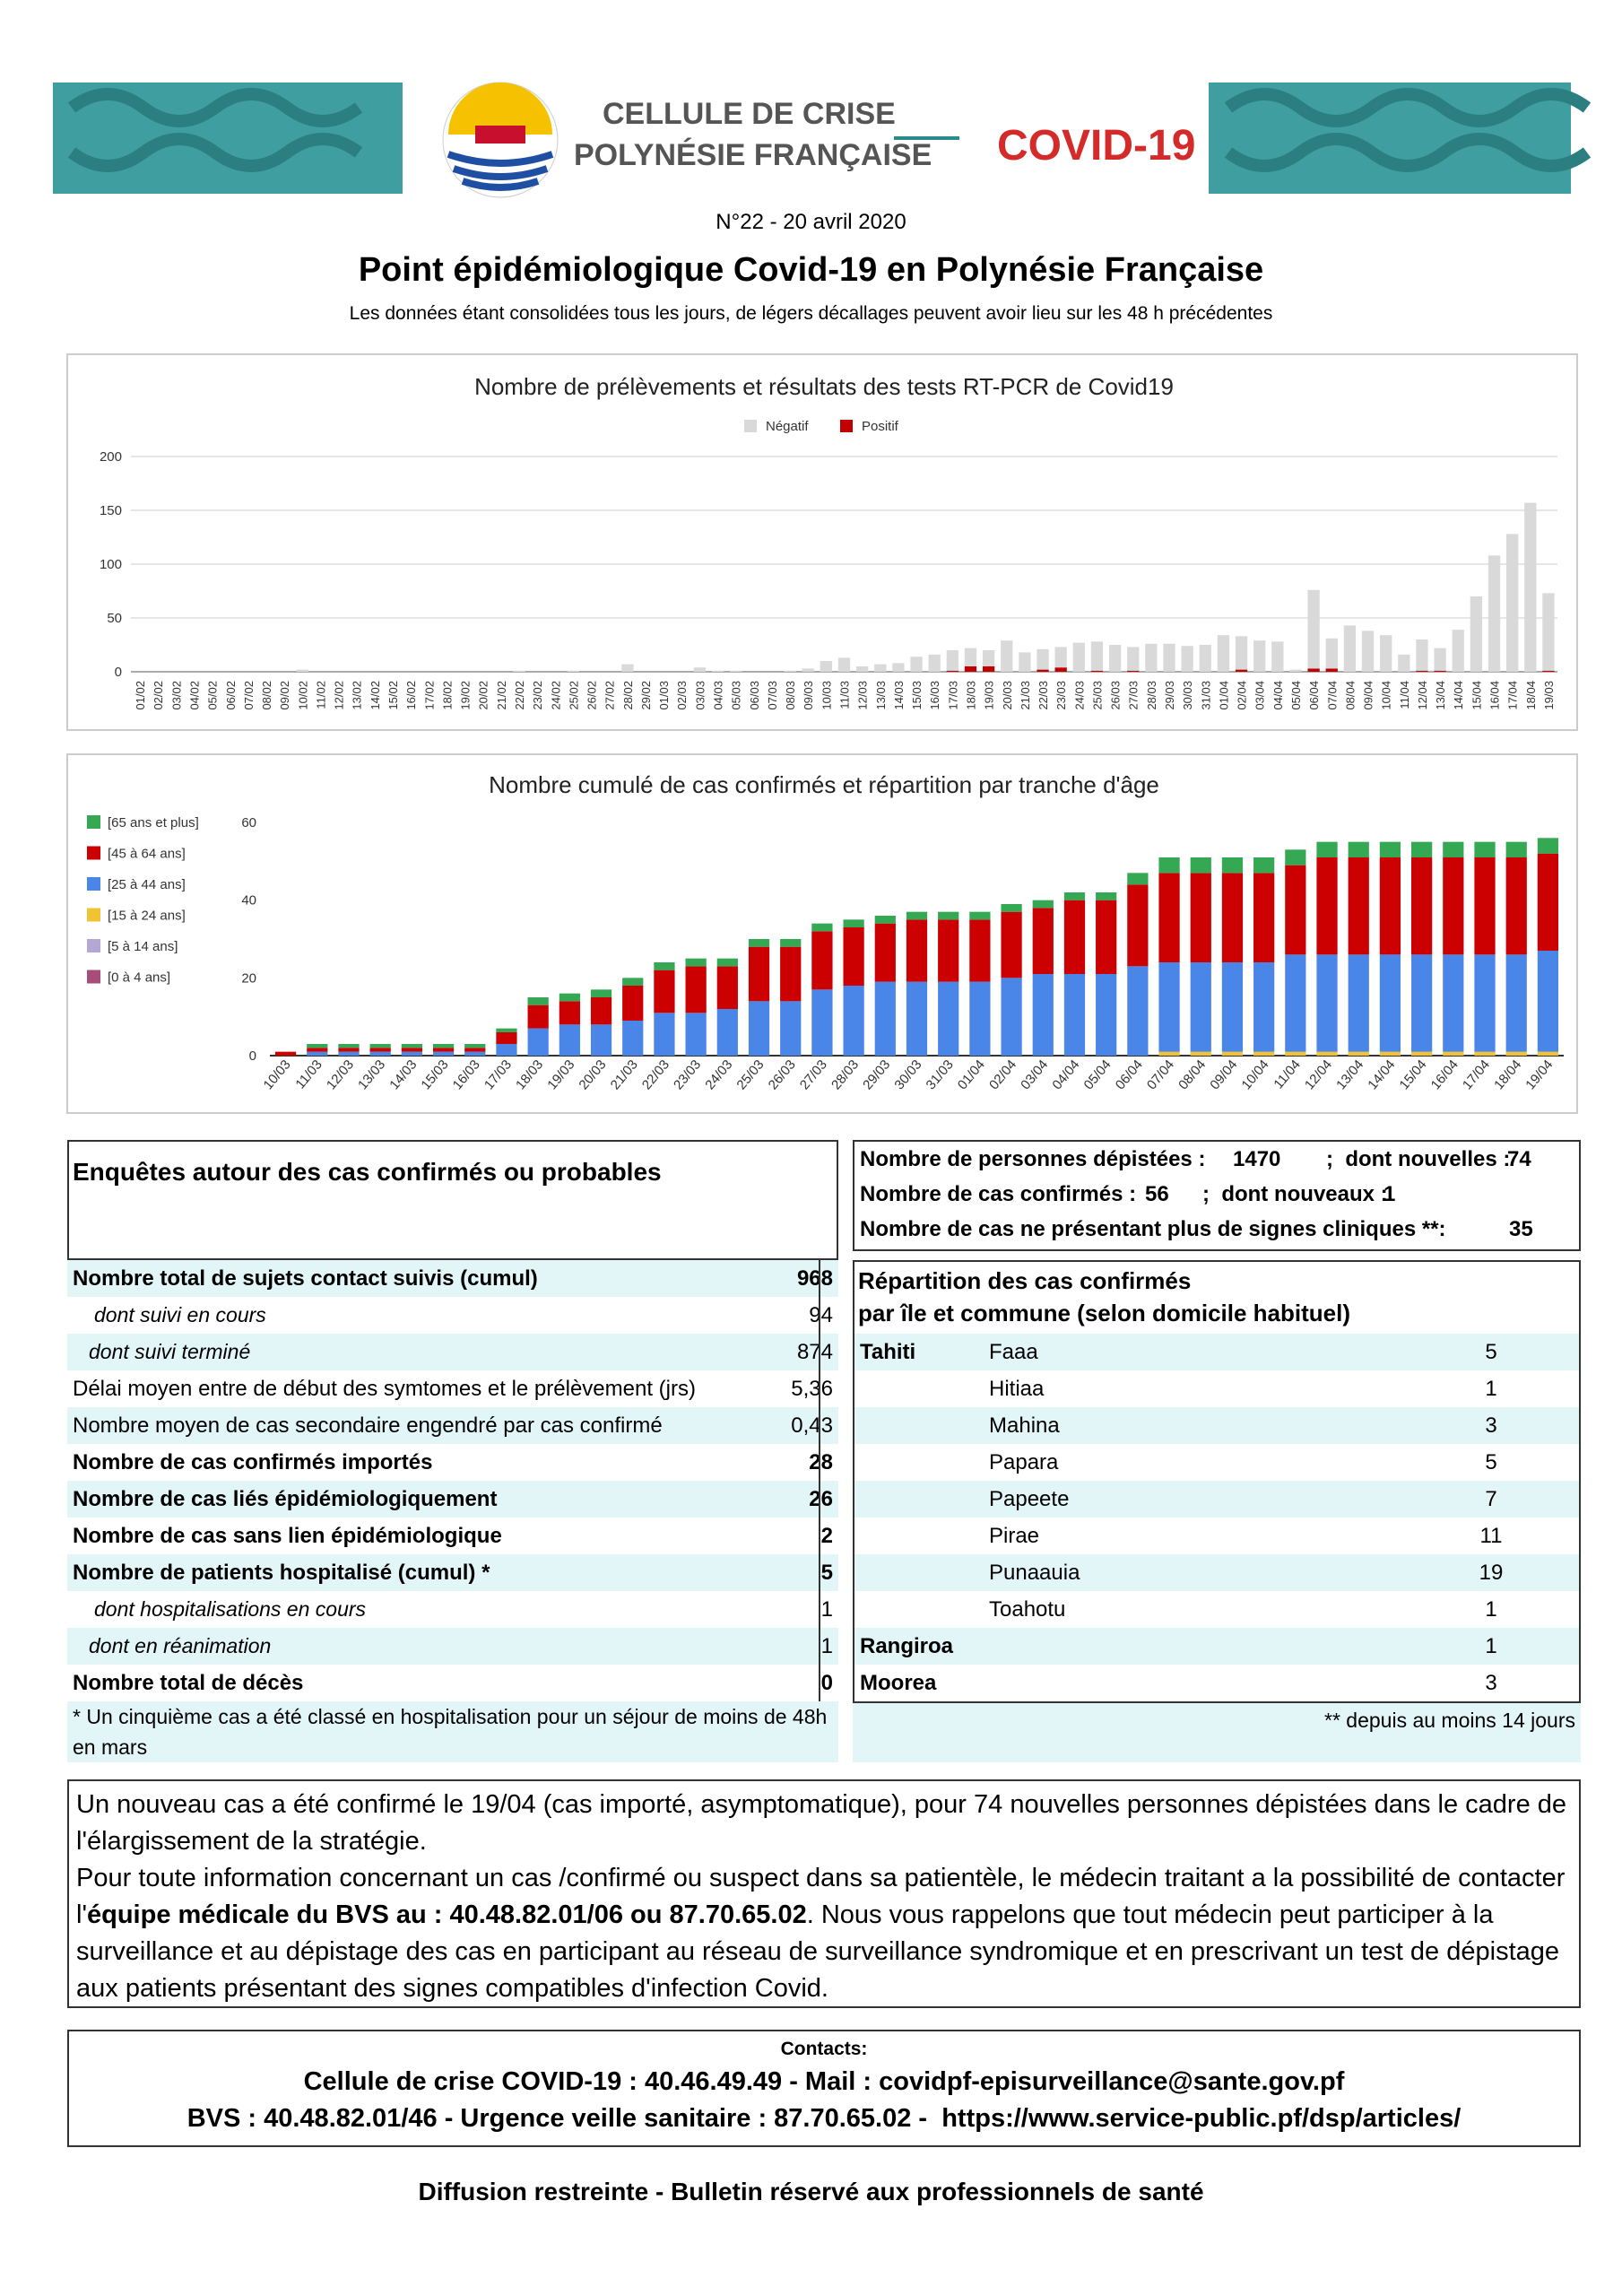 The image size is (1622, 2296). Describe the element at coordinates (592, 1075) in the screenshot. I see `x-tick-label: 20/03` at that location.